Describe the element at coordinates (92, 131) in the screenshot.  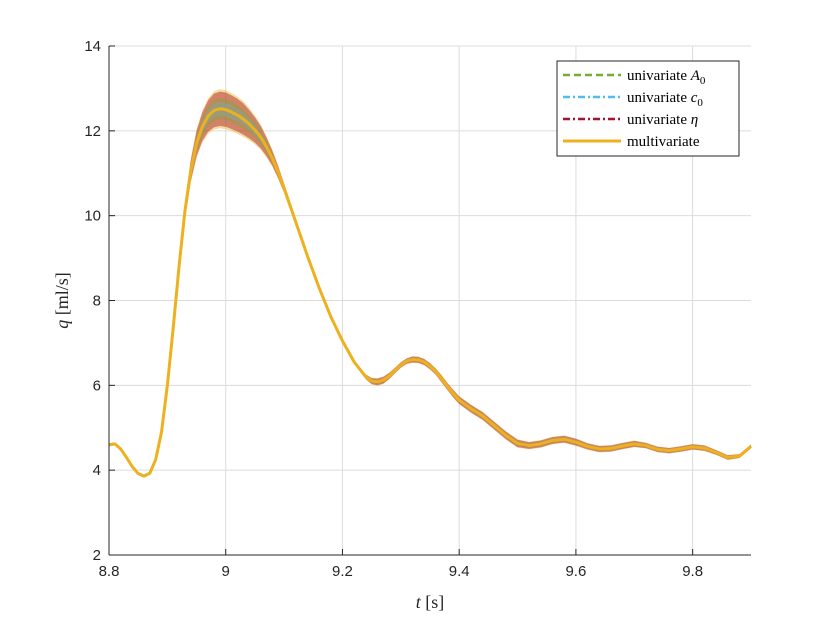
I see `y-tick-label: 12` at that location.